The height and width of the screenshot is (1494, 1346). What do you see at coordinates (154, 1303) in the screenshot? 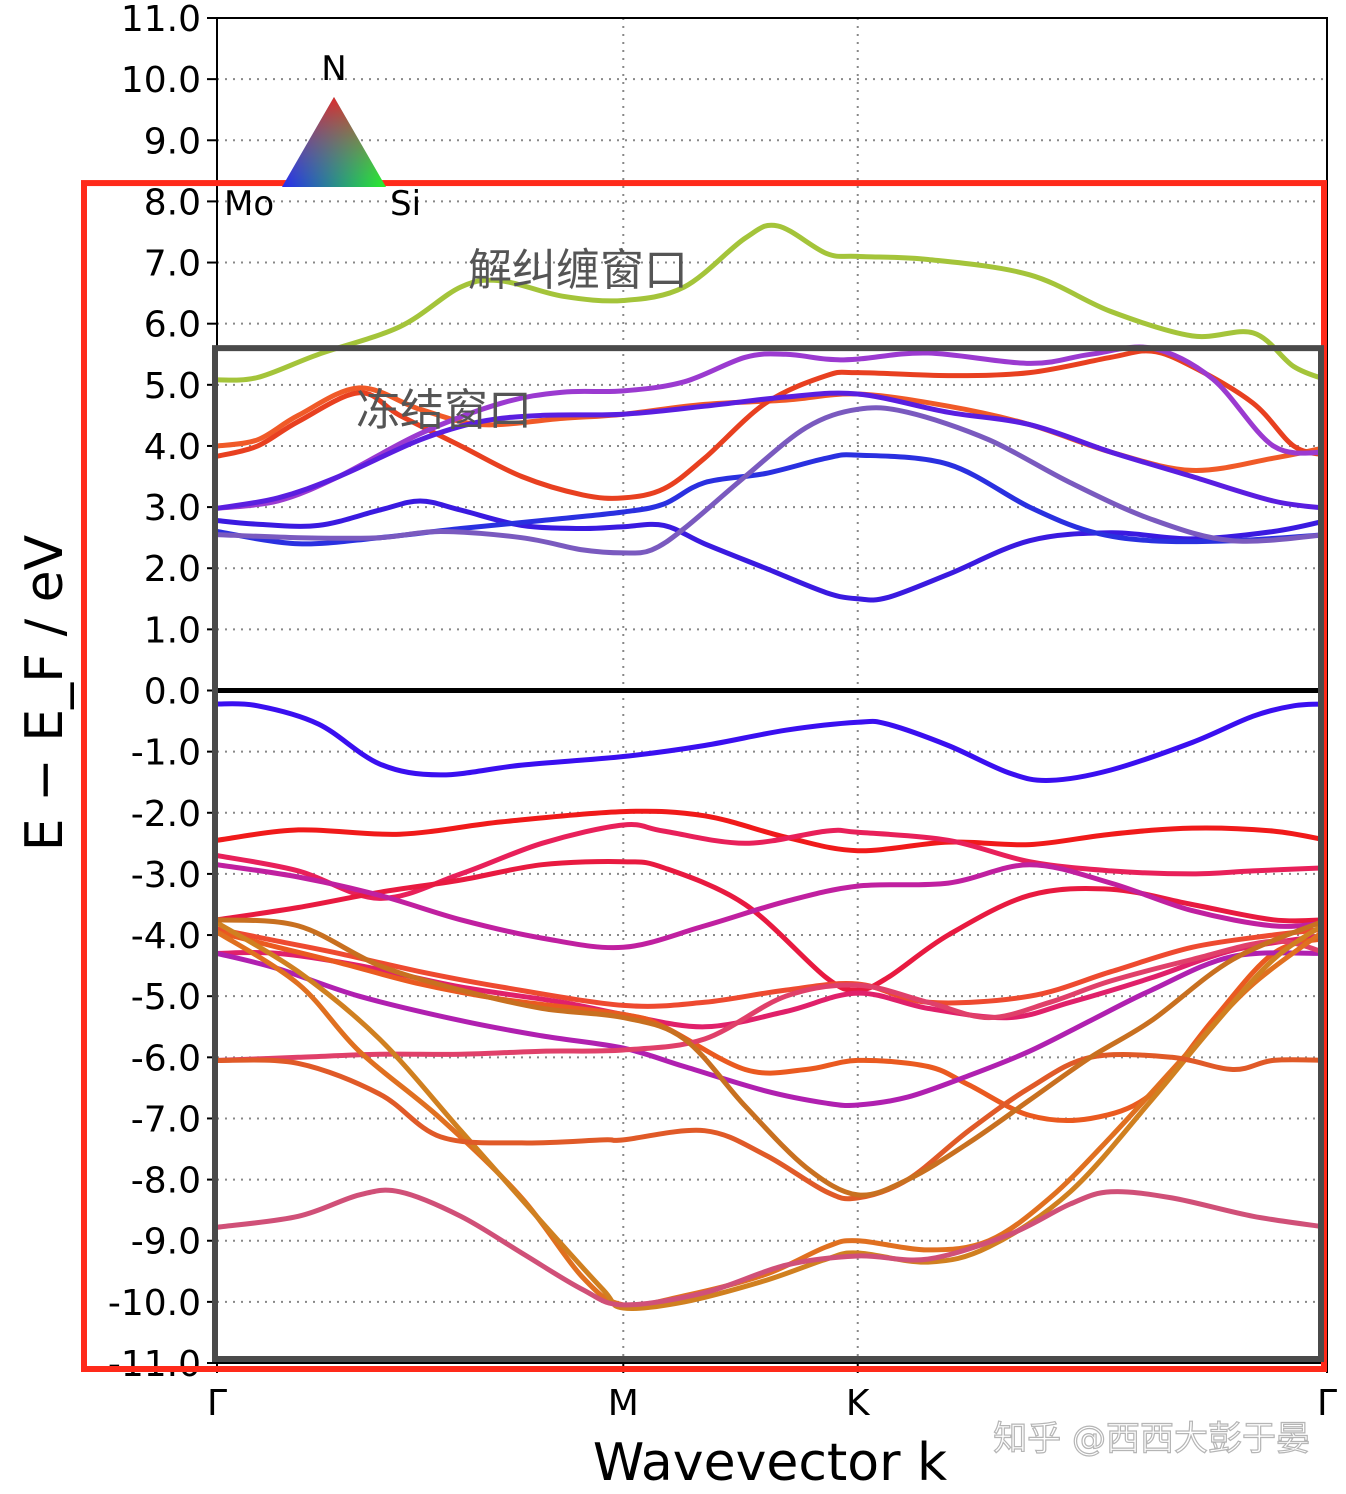
I see `y-tick-label: -10.0` at bounding box center [154, 1303].